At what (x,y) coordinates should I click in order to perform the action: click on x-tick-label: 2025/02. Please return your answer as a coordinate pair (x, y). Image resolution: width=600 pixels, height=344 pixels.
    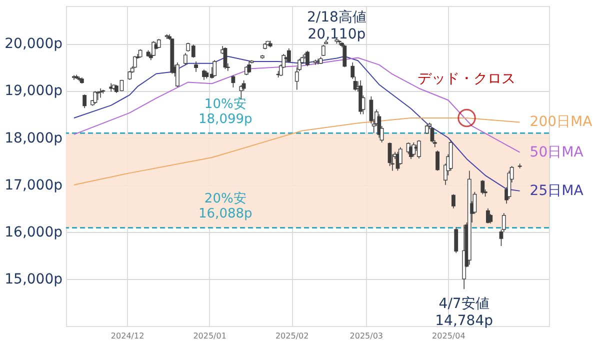
    Looking at the image, I should click on (292, 336).